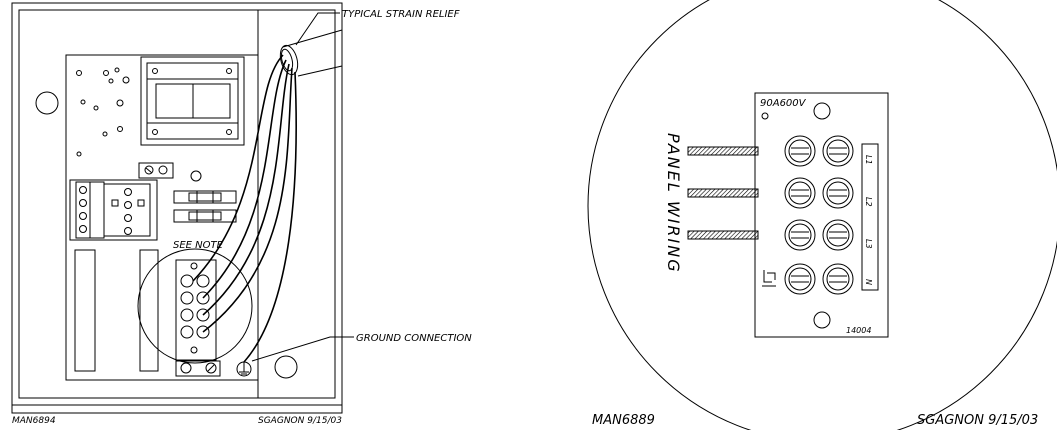 Image resolution: width=1057 pixels, height=430 pixels. I want to click on panel-wire-l1, so click(723, 151).